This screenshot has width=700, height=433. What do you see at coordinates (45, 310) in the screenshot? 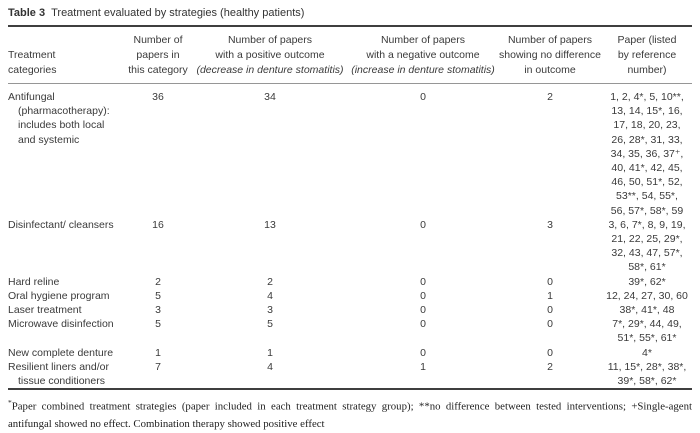
I see `category-cell: Laser treatment` at bounding box center [45, 310].